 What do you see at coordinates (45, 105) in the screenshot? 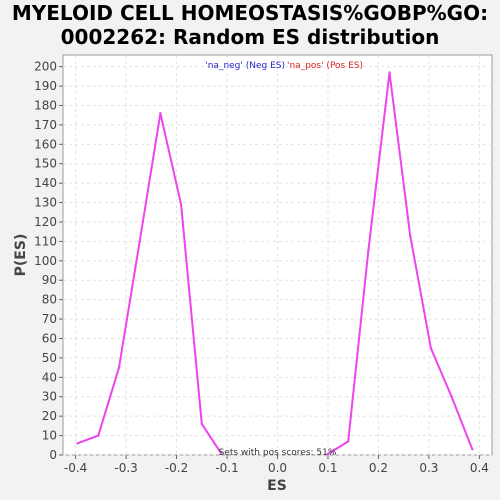
I see `y-tick-label: 180` at bounding box center [45, 105].